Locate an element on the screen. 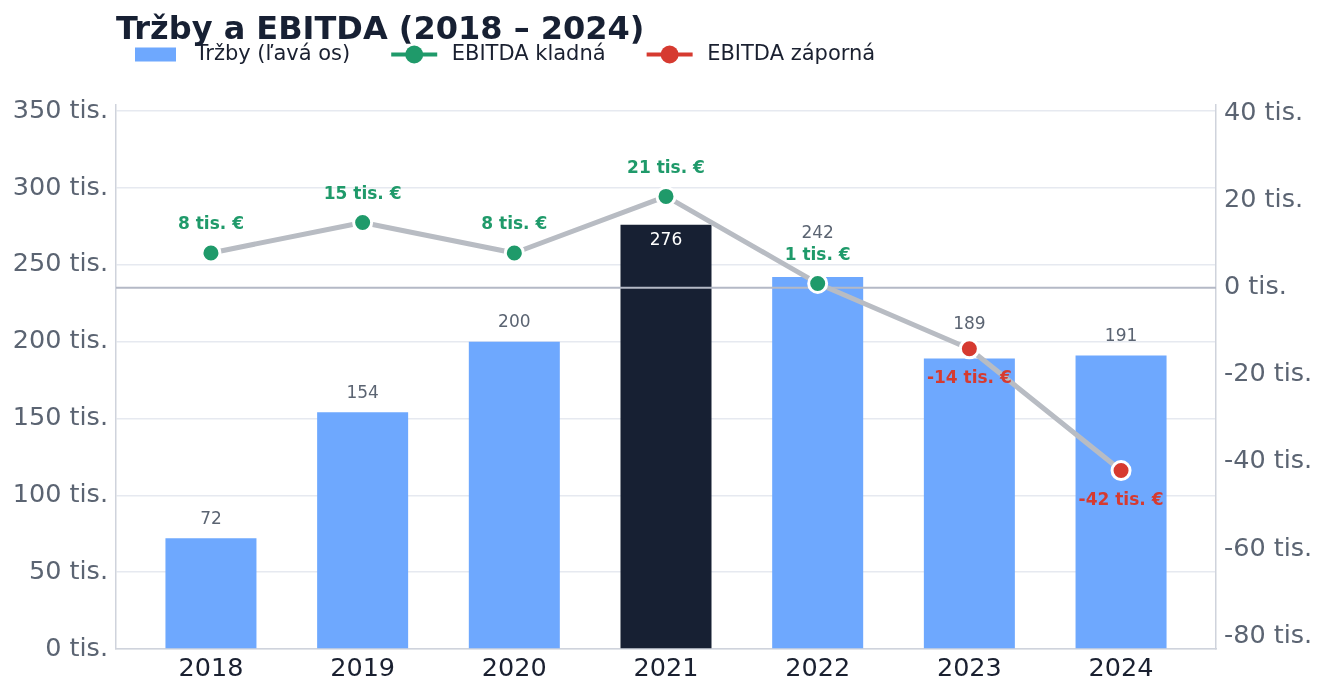 The height and width of the screenshot is (695, 1325). y-tick-label: 50 tis. is located at coordinates (68, 569).